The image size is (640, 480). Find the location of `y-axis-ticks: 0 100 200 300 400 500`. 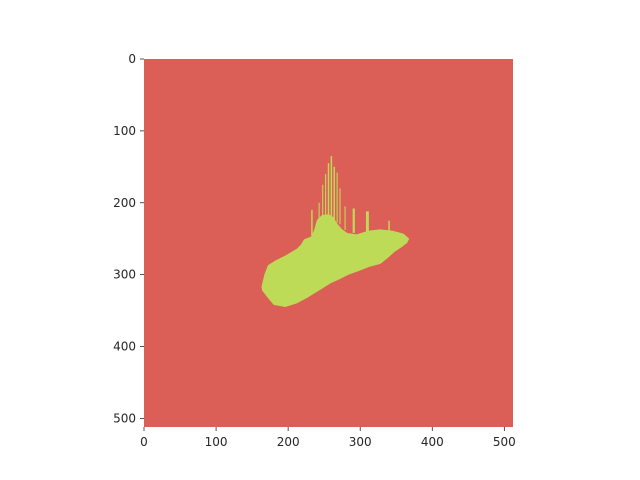

y-axis-ticks: 0 100 200 300 400 500 is located at coordinates (128, 238).